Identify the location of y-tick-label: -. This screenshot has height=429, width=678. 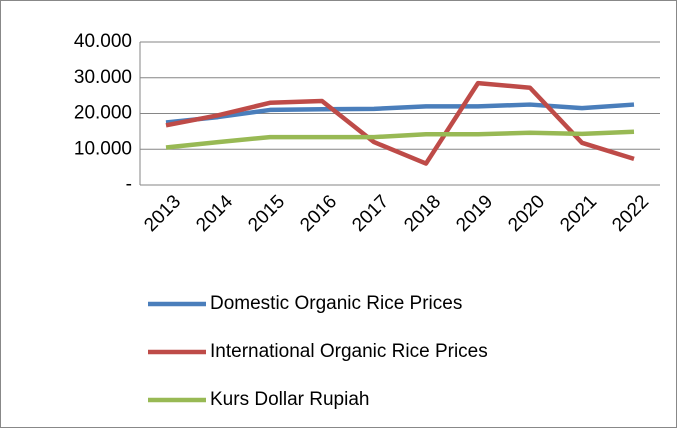
(129, 184).